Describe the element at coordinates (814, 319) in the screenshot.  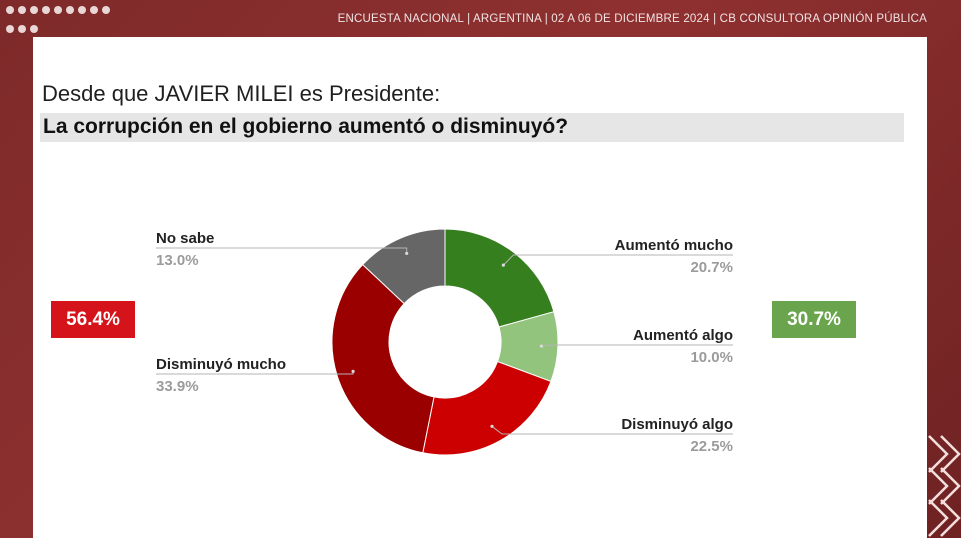
I see `total-aumento-badge: 30.7%` at that location.